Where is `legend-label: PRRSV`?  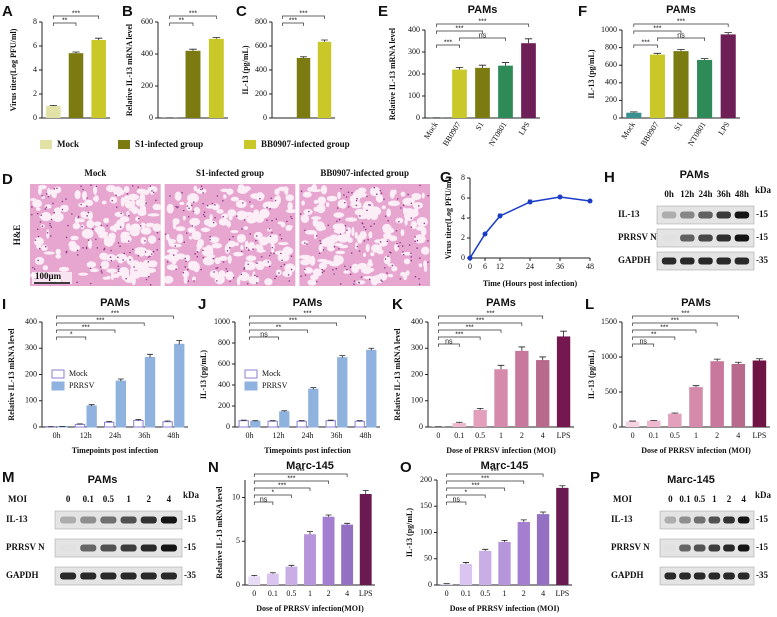
legend-label: PRRSV is located at coordinates (275, 385).